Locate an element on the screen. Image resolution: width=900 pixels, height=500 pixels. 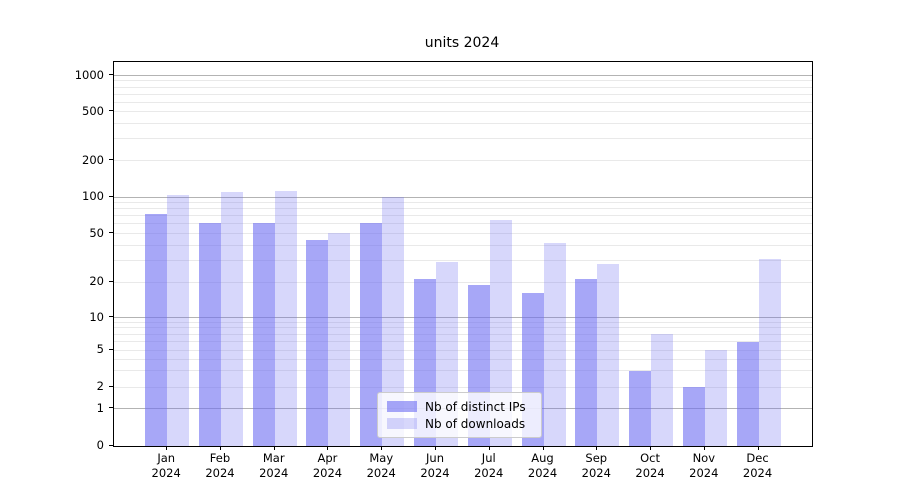
y-tick-label-20: 20 is located at coordinates (96, 281).